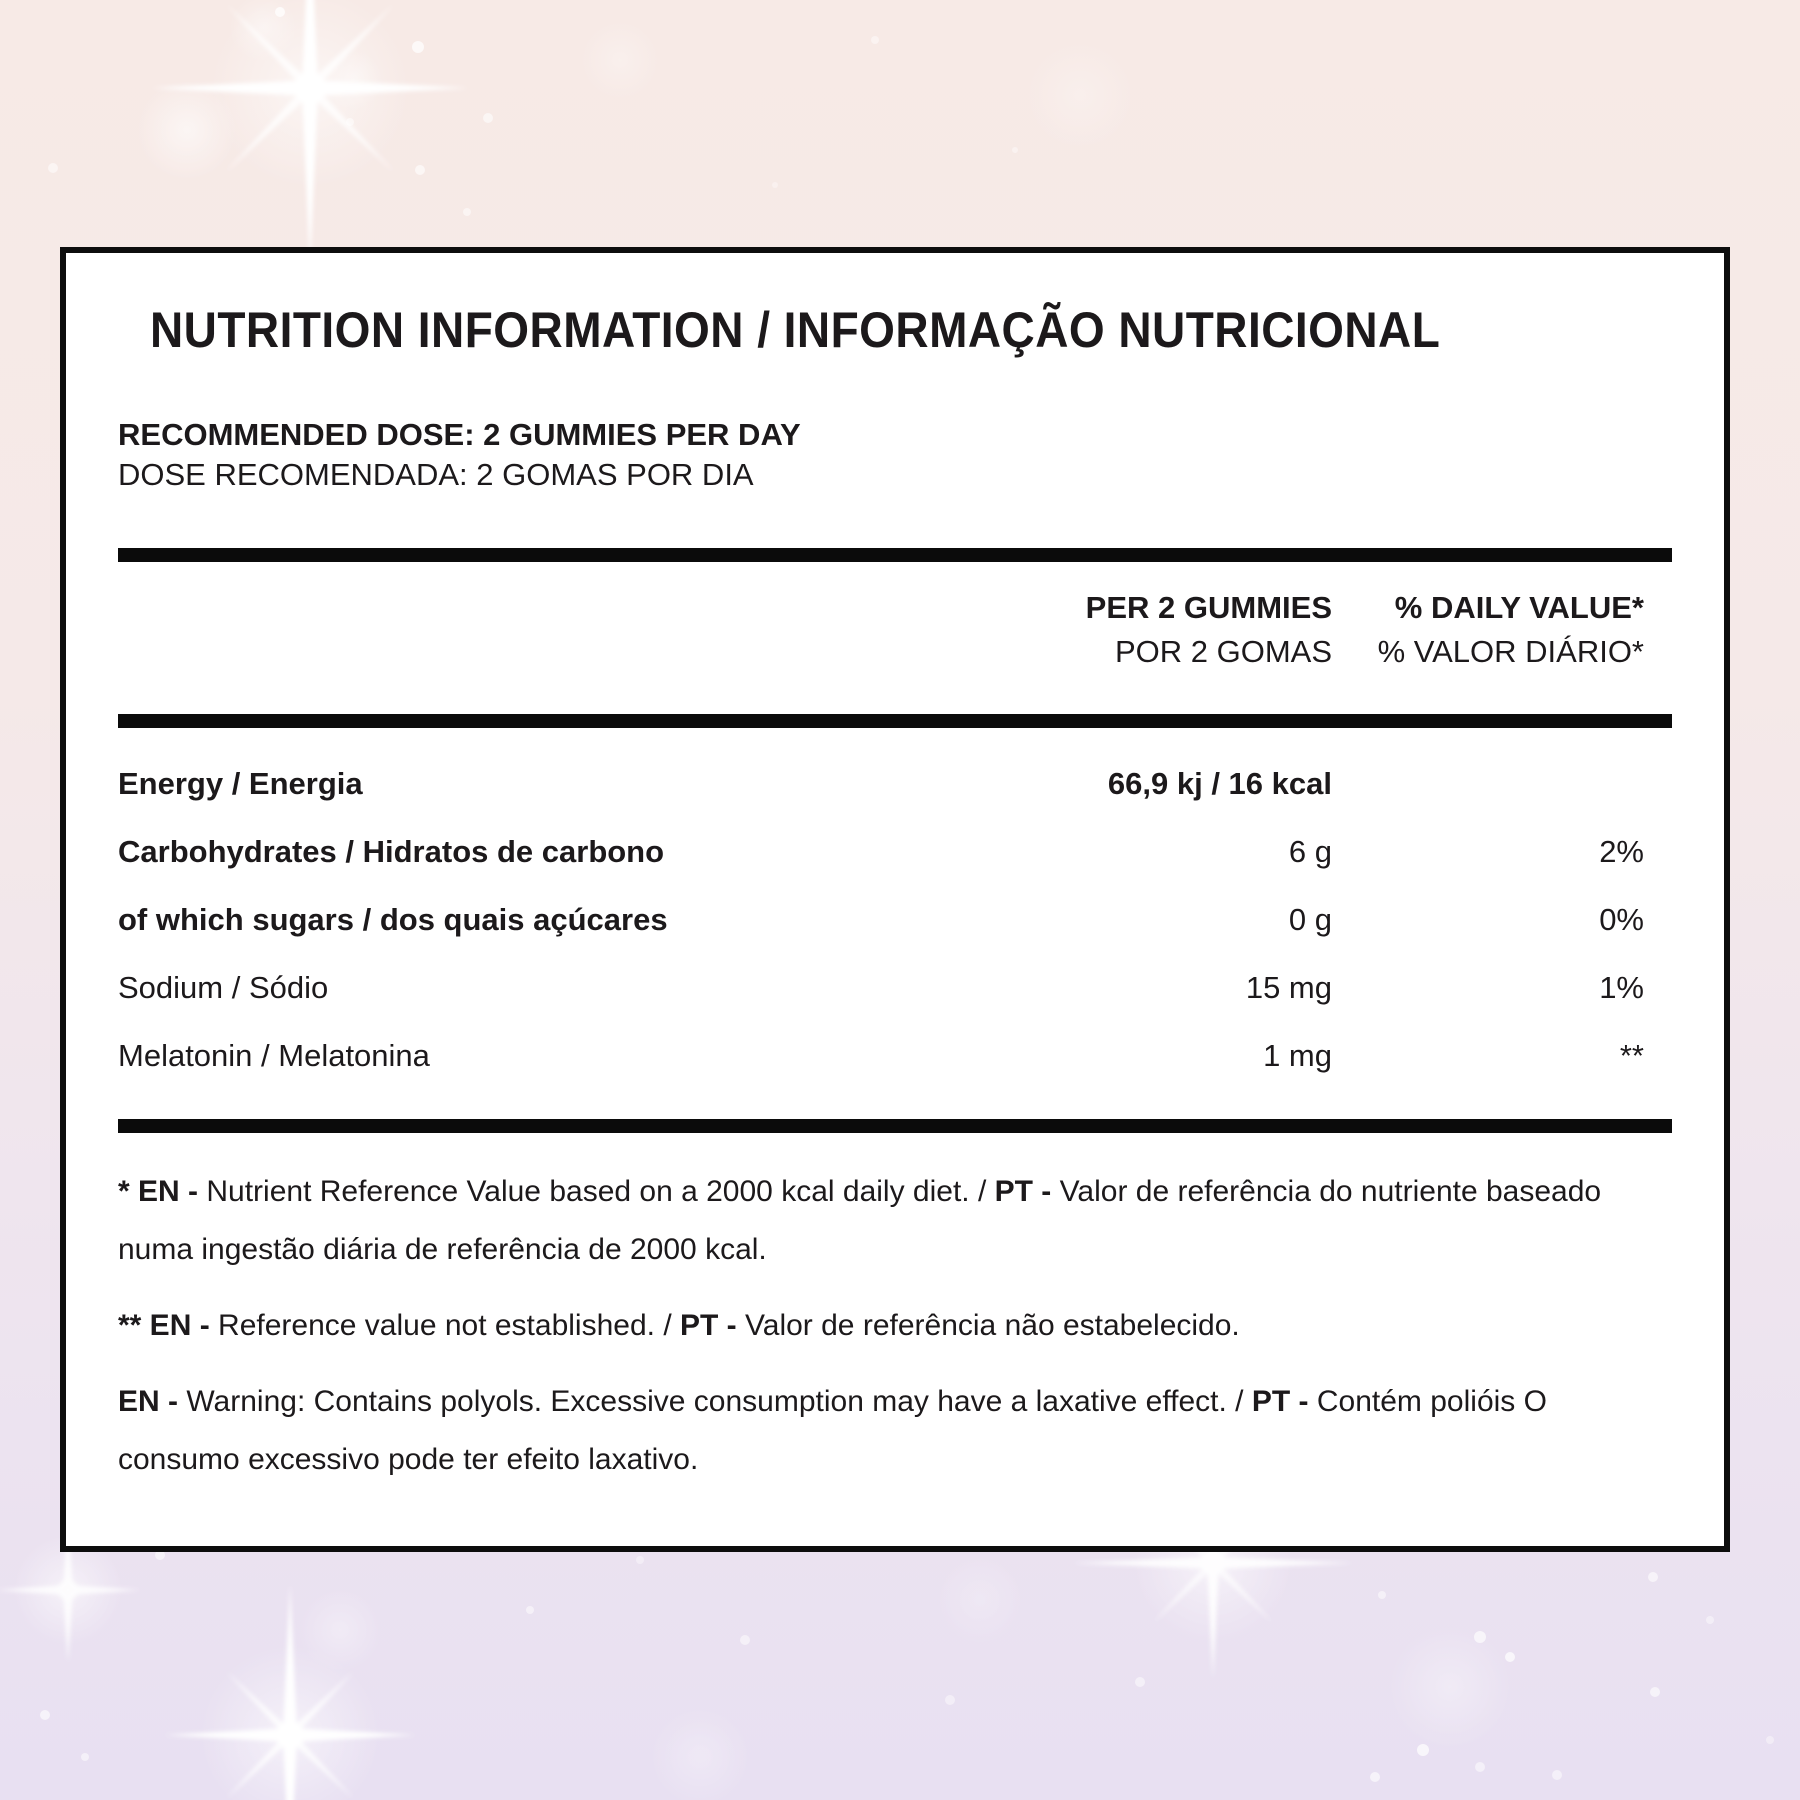 Image resolution: width=1800 pixels, height=1800 pixels. Describe the element at coordinates (1310, 919) in the screenshot. I see `nutrient-amount: 0 g` at that location.